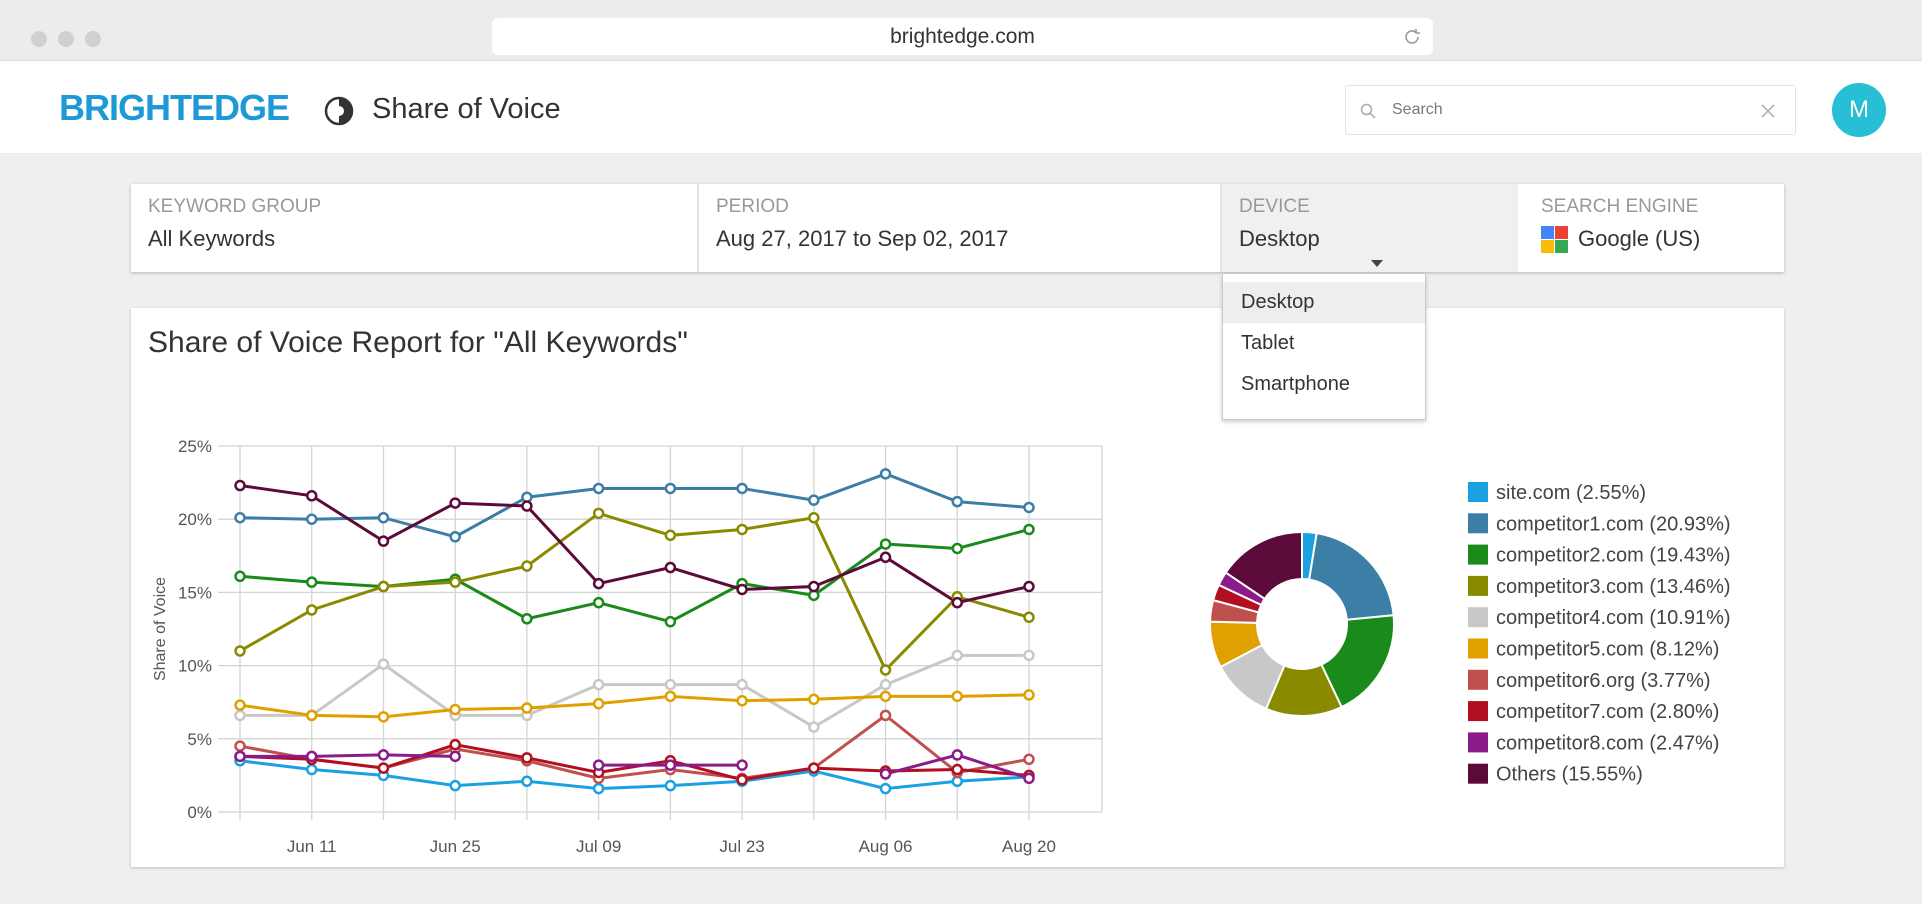 This screenshot has width=1922, height=904. I want to click on browser-bar: brightedge.com, so click(961, 30).